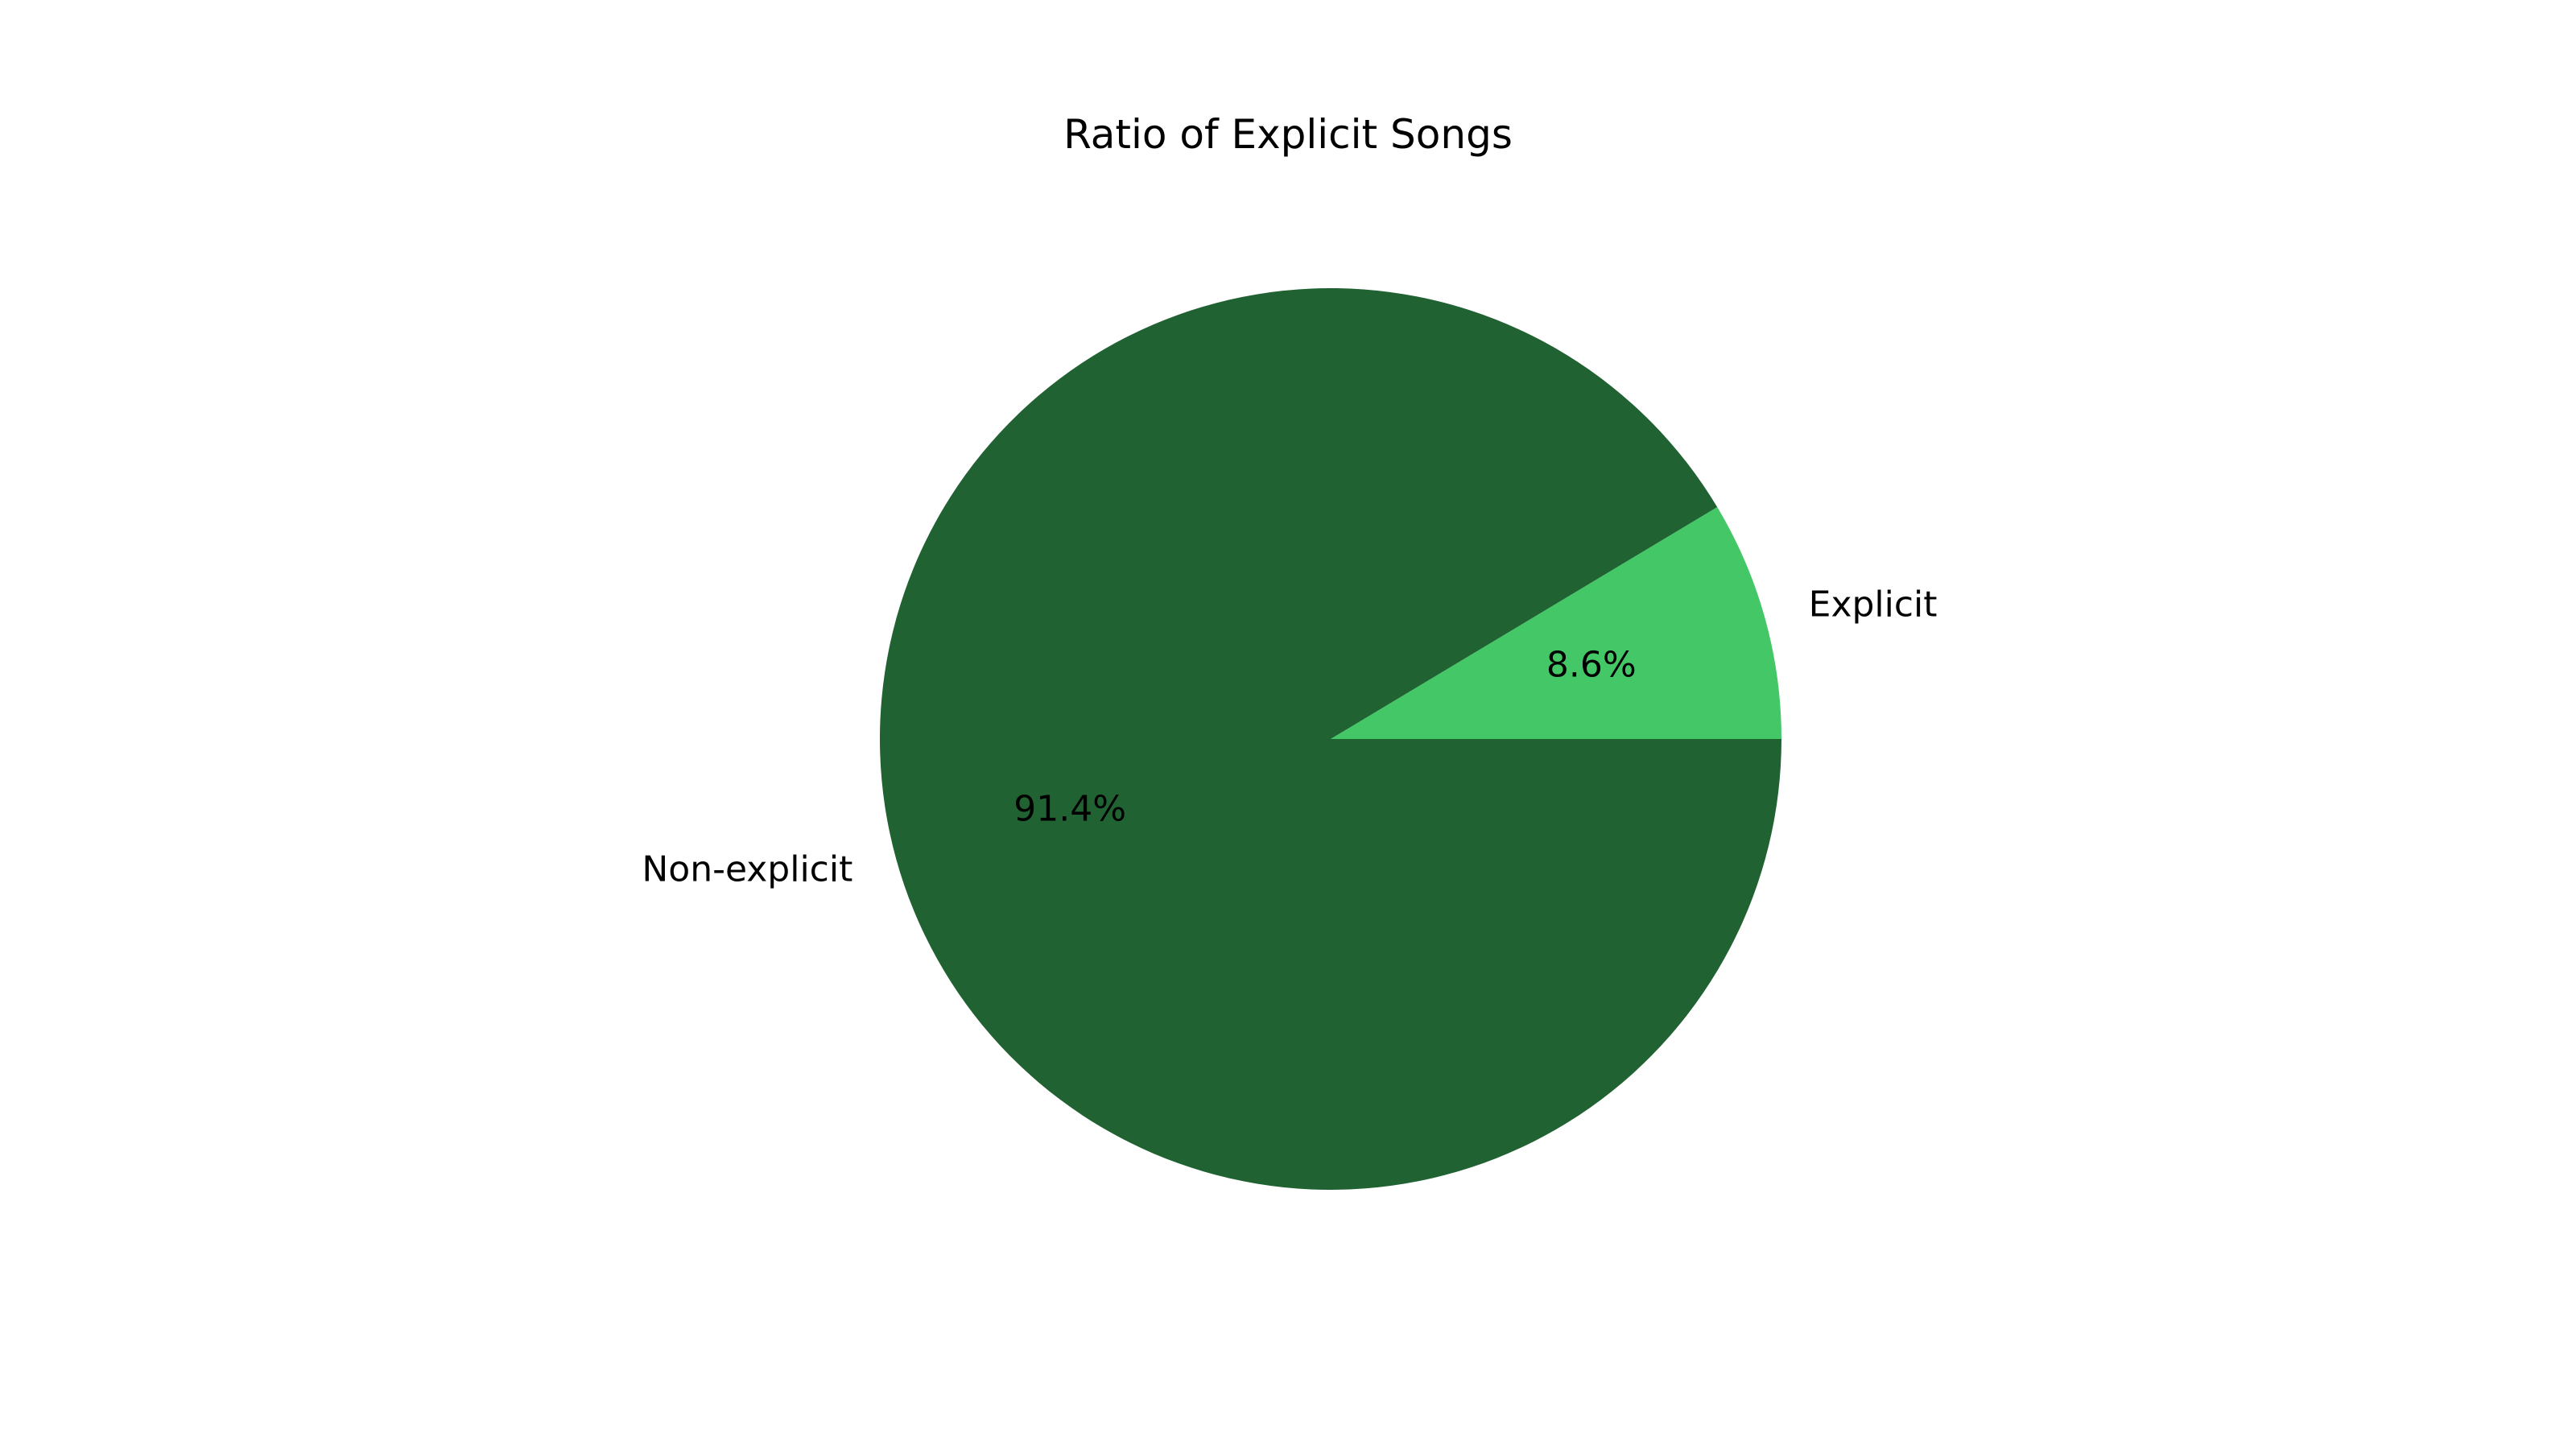 The height and width of the screenshot is (1449, 2576). Describe the element at coordinates (1069, 809) in the screenshot. I see `percent-label-non-explicit: 91.4%` at that location.